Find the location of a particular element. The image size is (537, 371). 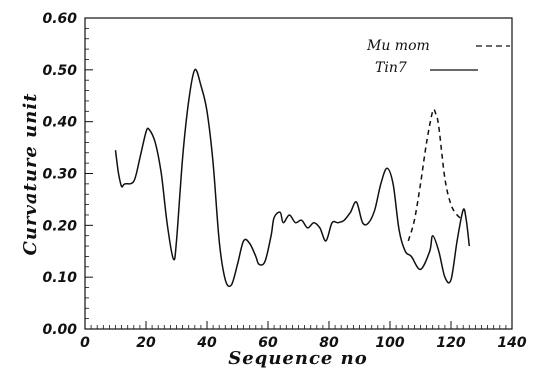

y-tick-label: 0.50 is located at coordinates (59, 71).